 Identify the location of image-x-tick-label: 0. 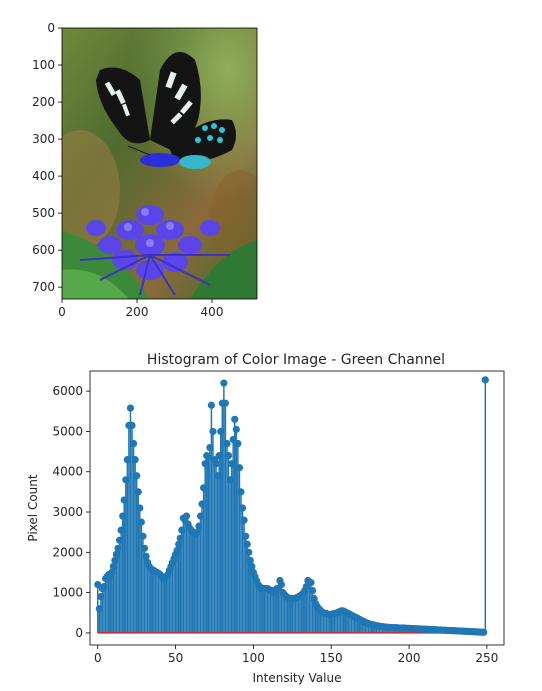
(62, 312).